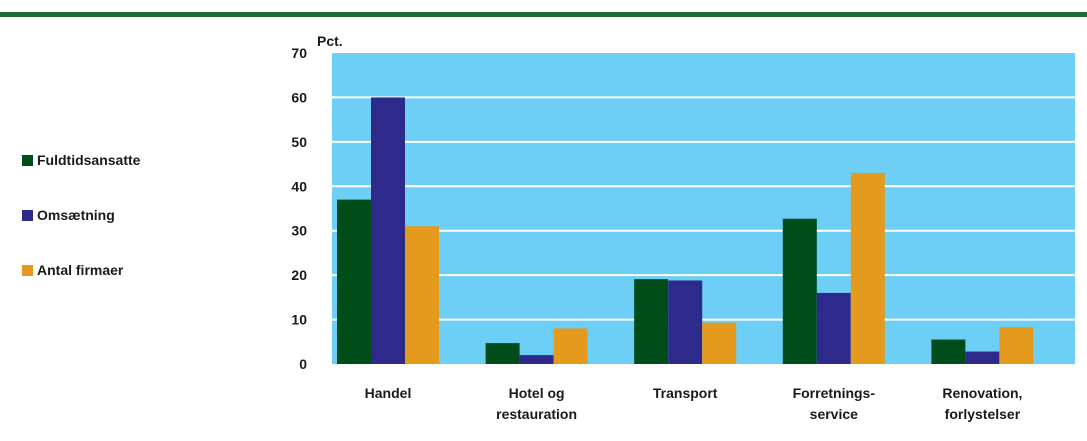  I want to click on bar-omsætning-0, so click(388, 230).